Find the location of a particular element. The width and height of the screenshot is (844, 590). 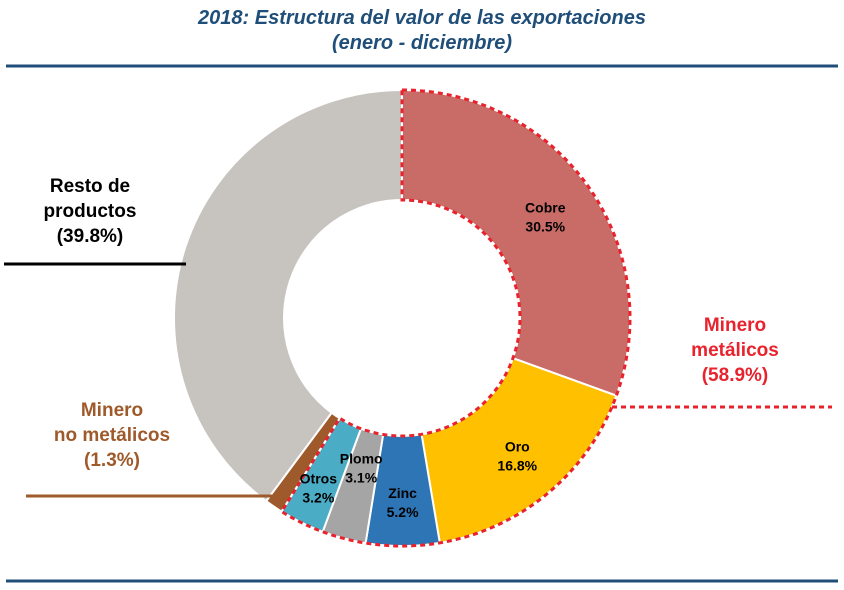

slice-value-zinc: 5.2% is located at coordinates (403, 512).